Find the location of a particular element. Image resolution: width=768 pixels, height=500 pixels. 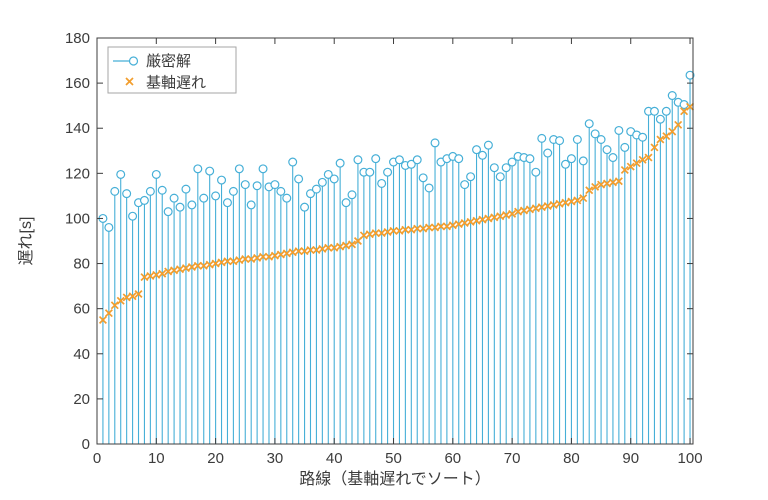

legend-label-exact: 厳密解 is located at coordinates (168, 61).